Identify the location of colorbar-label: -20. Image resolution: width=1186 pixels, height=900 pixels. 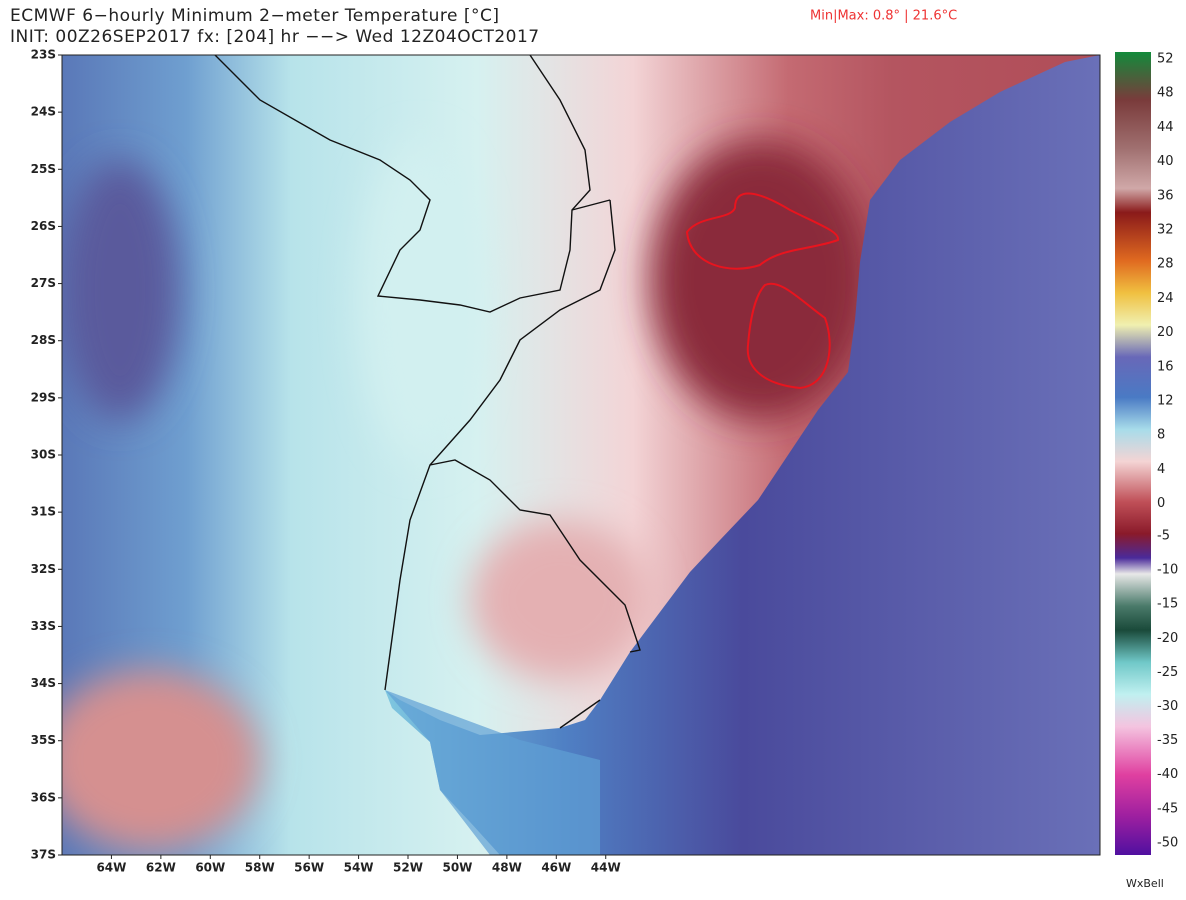
(1167, 638).